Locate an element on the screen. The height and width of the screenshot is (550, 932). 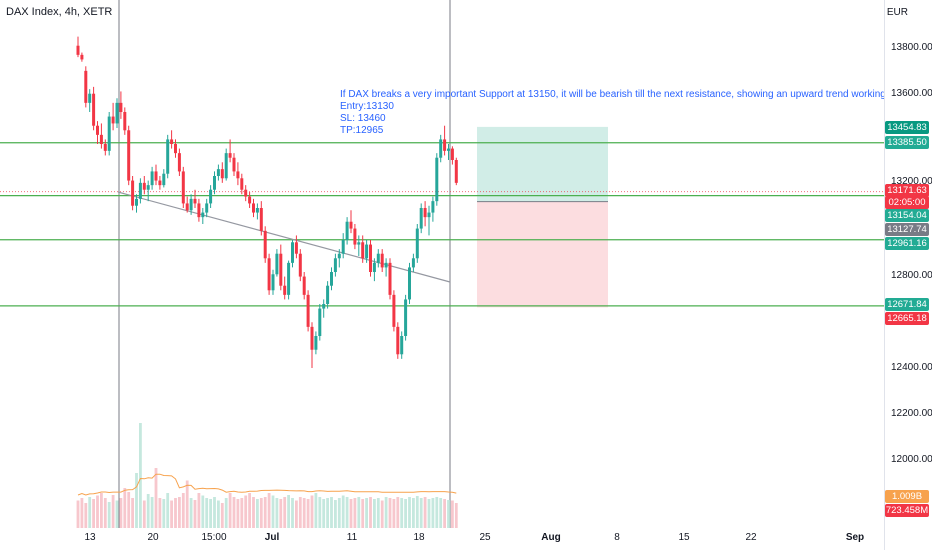
price-label-last: 13171.63 is located at coordinates (907, 190).